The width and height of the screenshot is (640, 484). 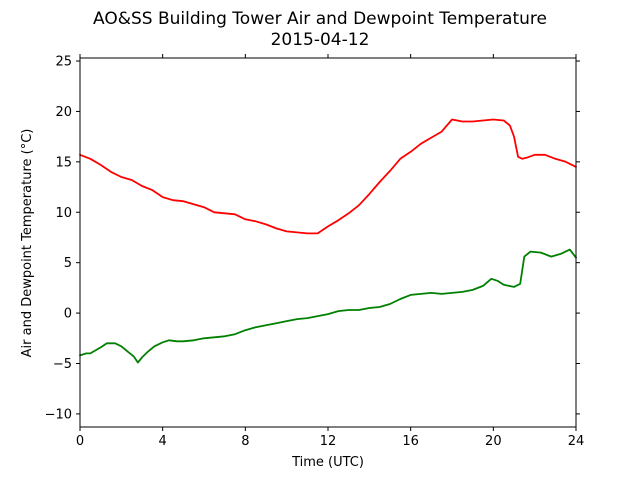 I want to click on x-tick-label: 20, so click(x=493, y=441).